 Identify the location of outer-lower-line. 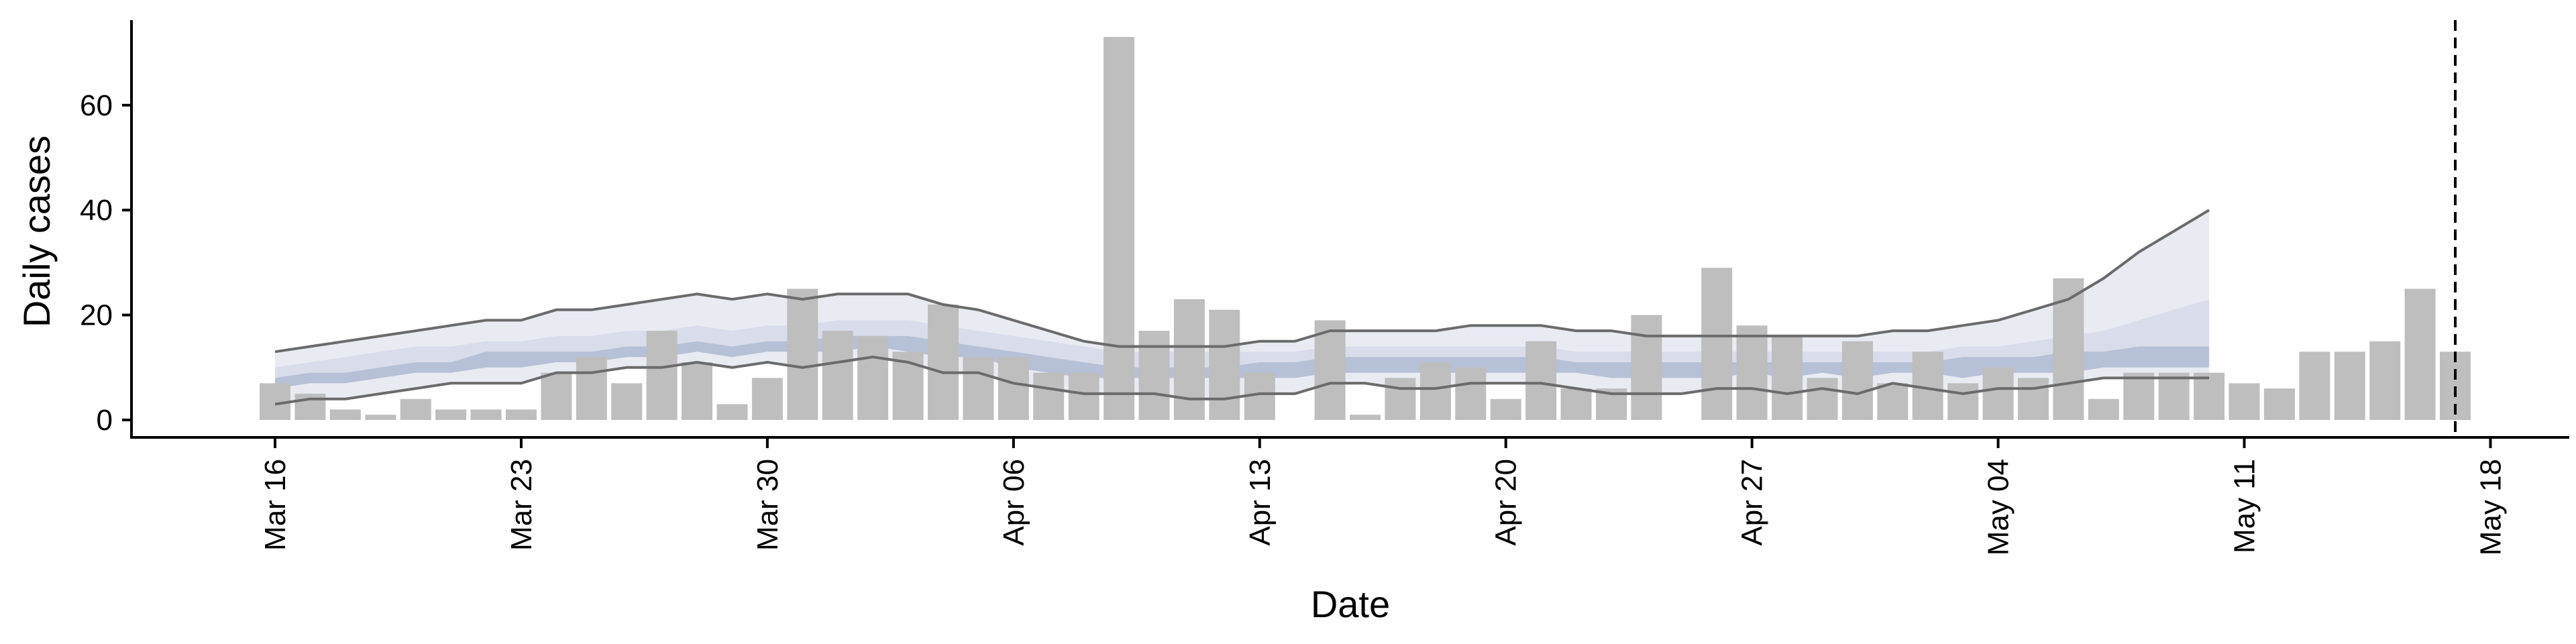
(1242, 381).